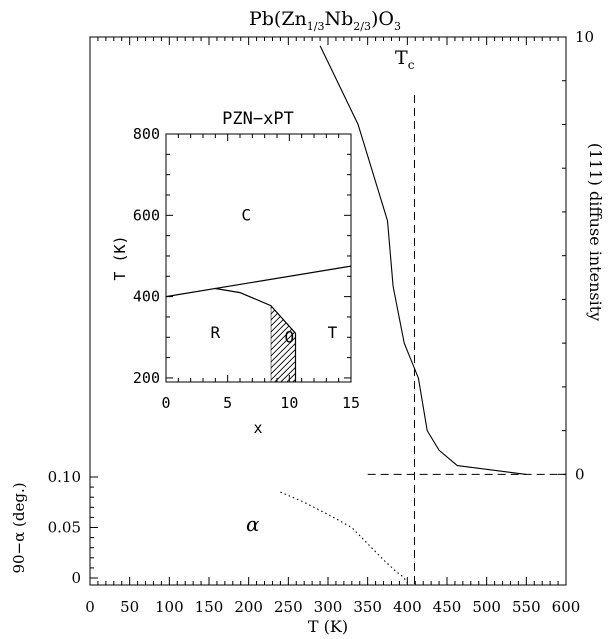 The height and width of the screenshot is (639, 608). Describe the element at coordinates (246, 214) in the screenshot. I see `phase-label: C` at that location.